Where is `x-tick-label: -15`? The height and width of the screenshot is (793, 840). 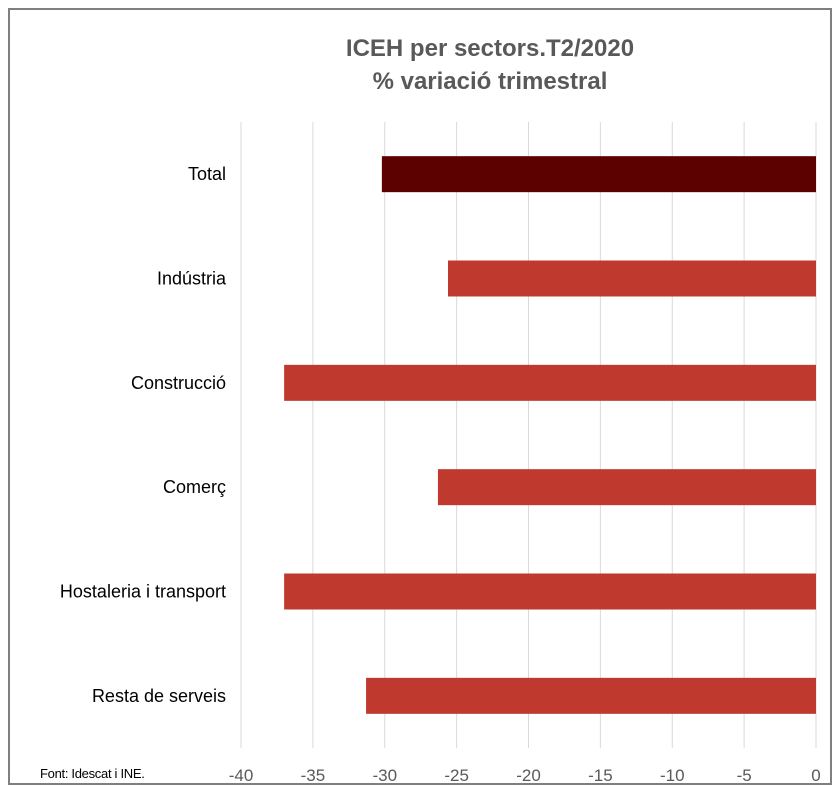 x-tick-label: -15 is located at coordinates (600, 775).